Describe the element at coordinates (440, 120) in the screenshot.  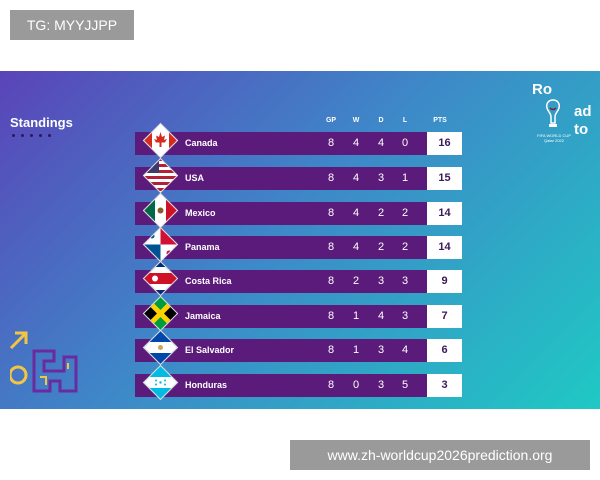
I see `column-header-pts: PTS` at that location.